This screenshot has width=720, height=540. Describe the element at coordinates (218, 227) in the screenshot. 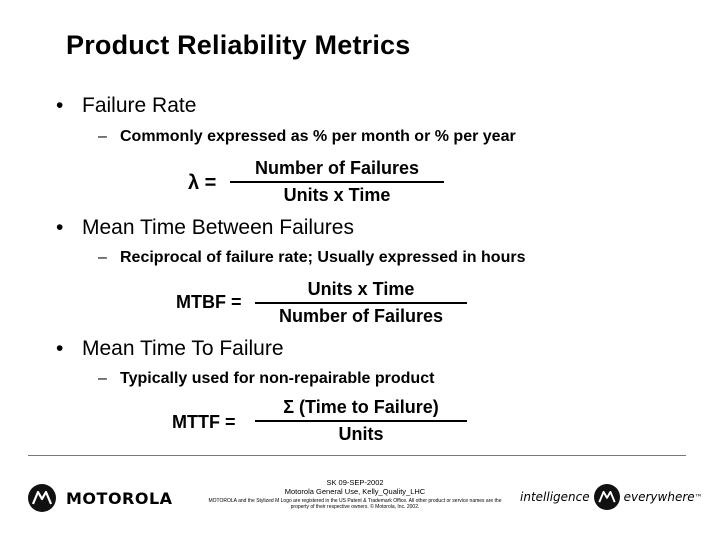

I see `bullet-label: Mean Time Between Failures` at that location.